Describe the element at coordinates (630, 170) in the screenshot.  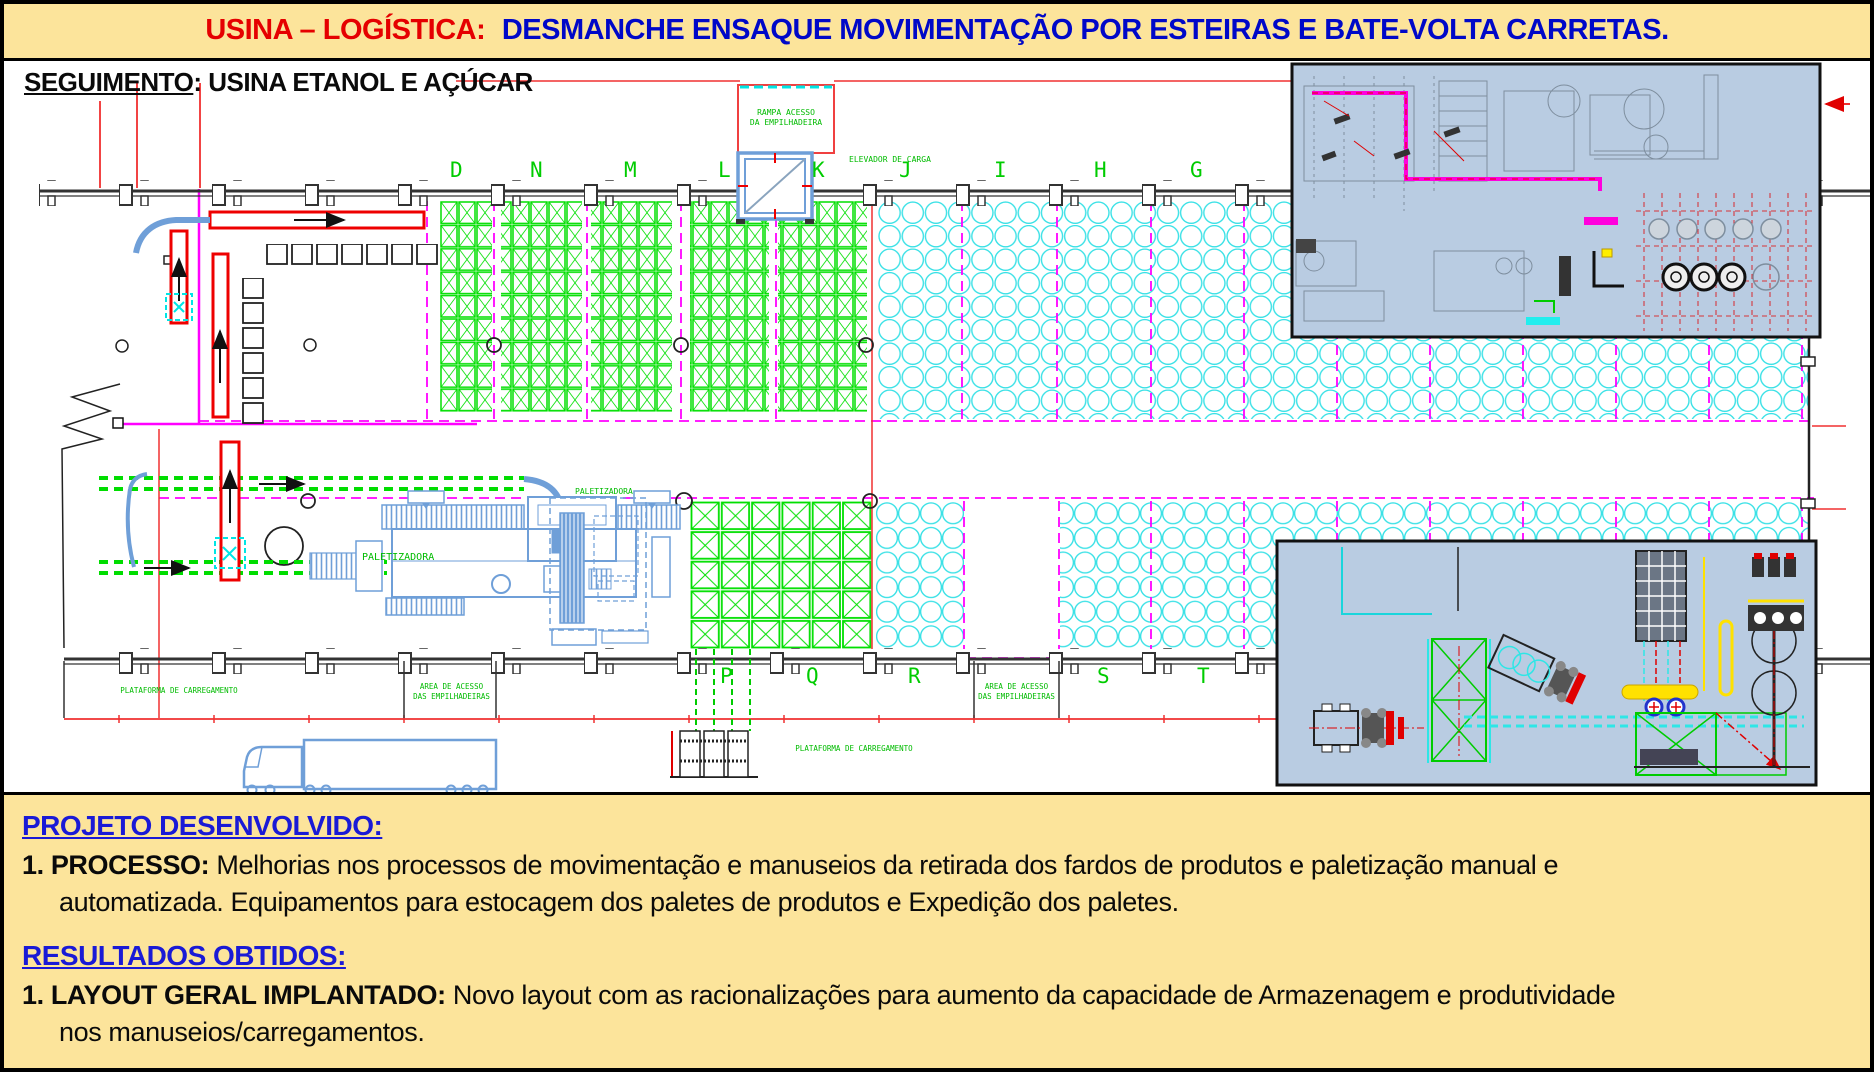
I see `bay-letter-top: M` at that location.